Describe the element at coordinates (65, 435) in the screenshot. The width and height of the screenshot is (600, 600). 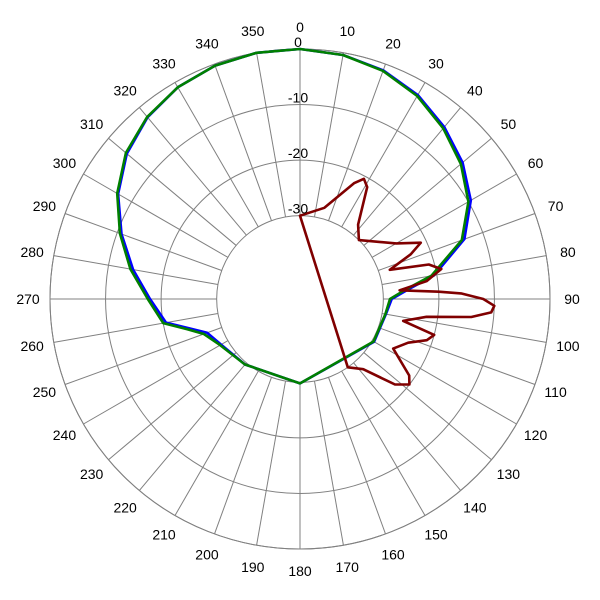
I see `angle-tick-label: 240` at that location.